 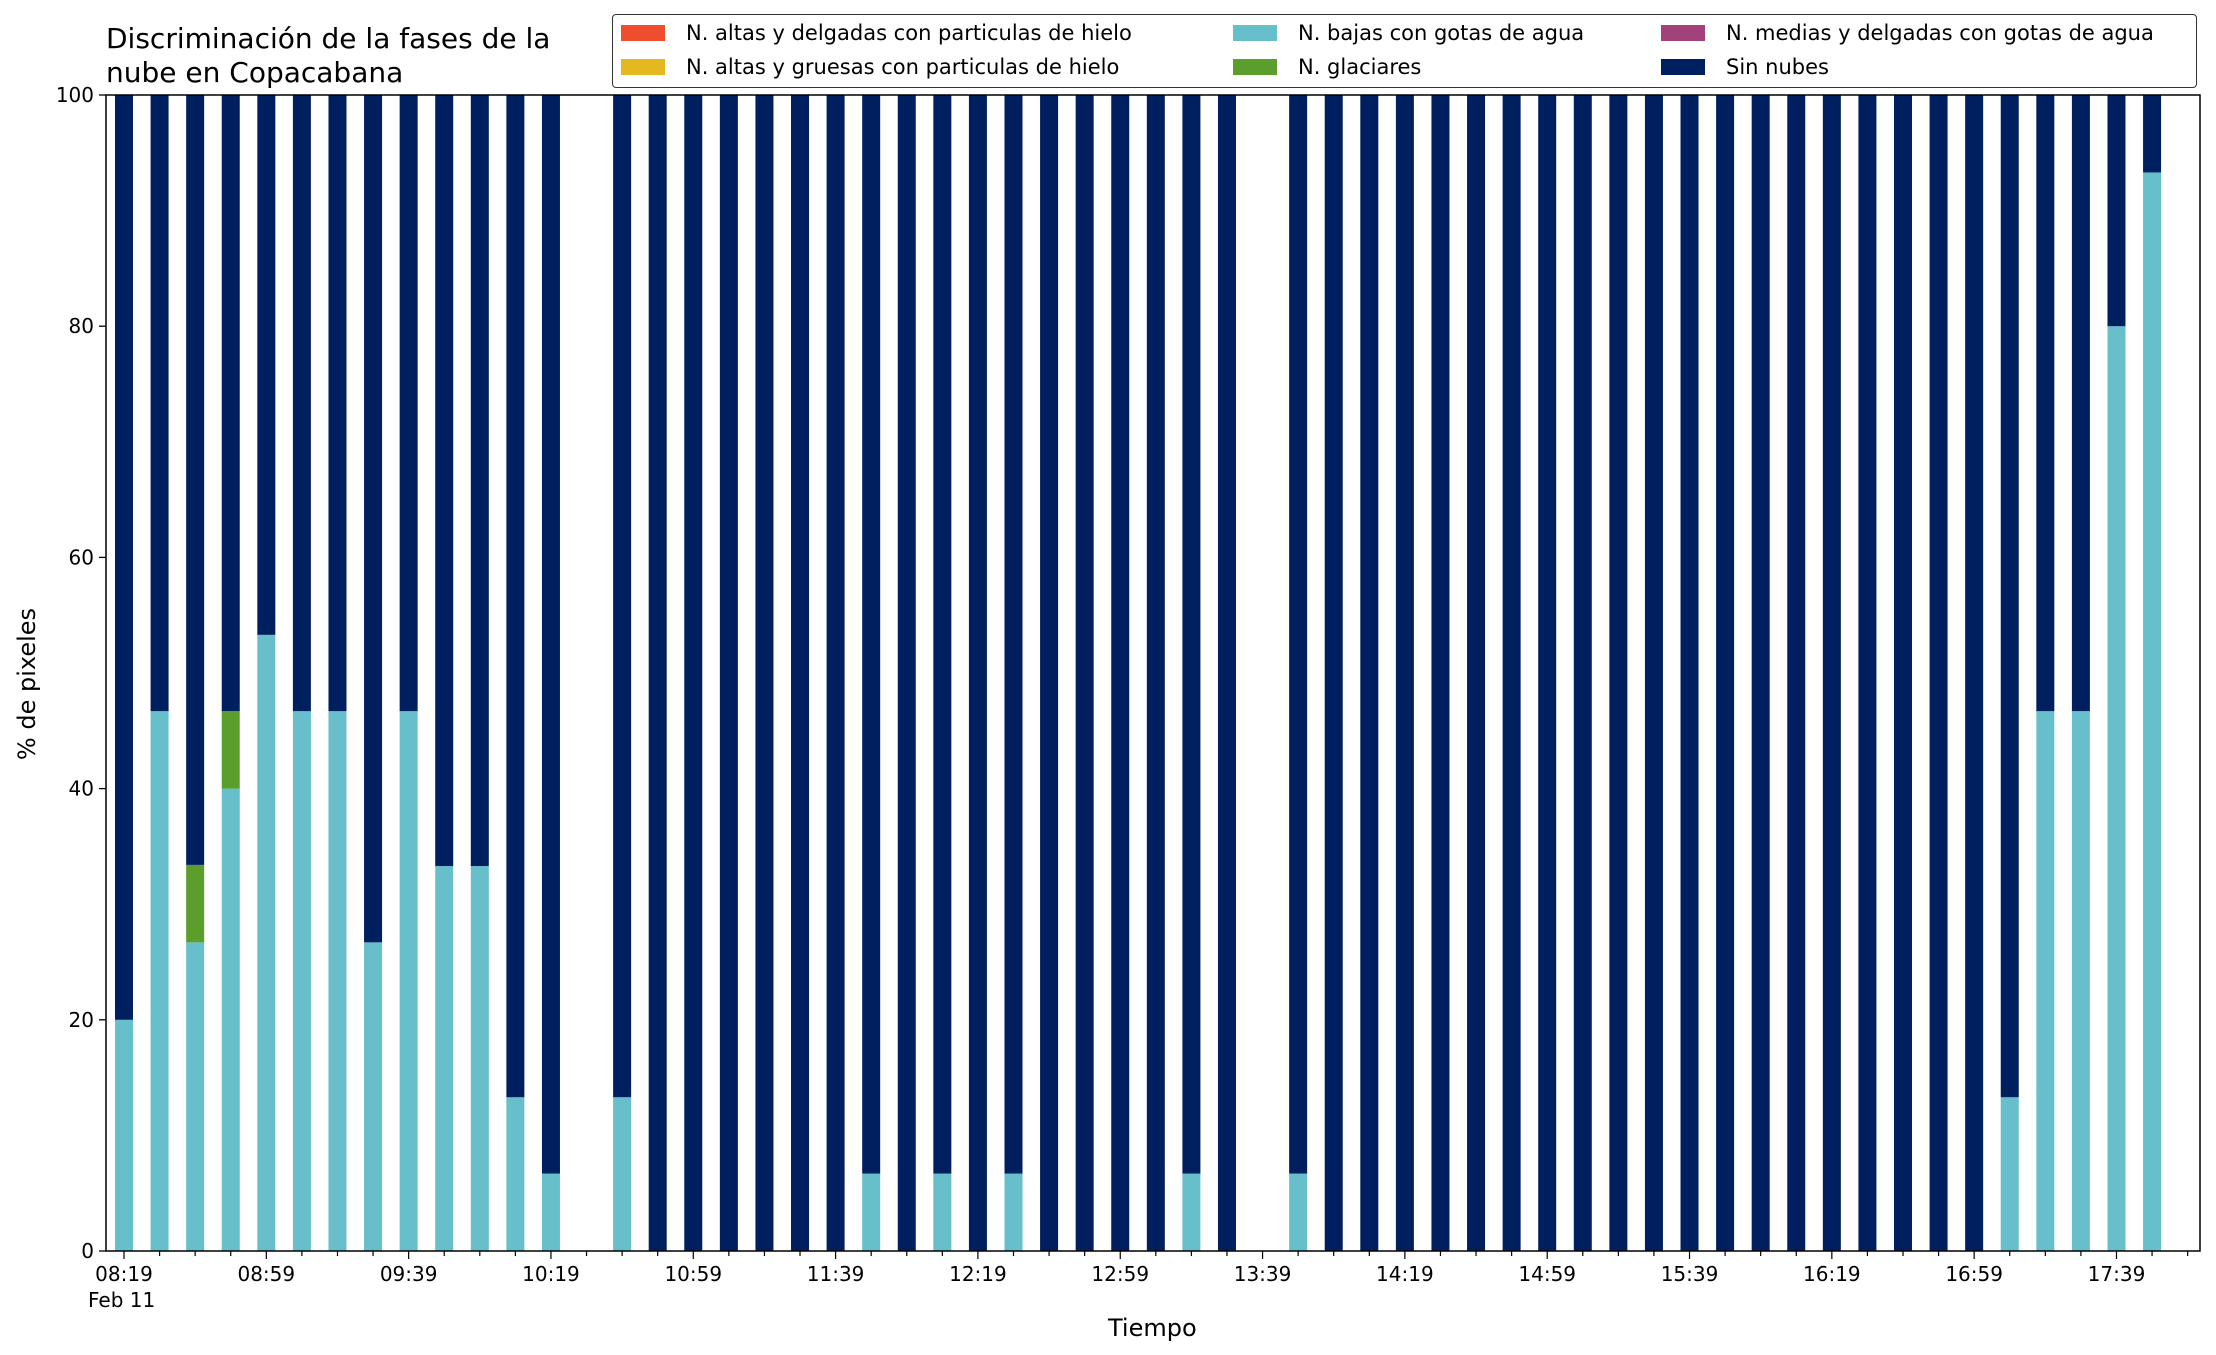 I want to click on x-tick-label: 10:19, so click(x=551, y=1274).